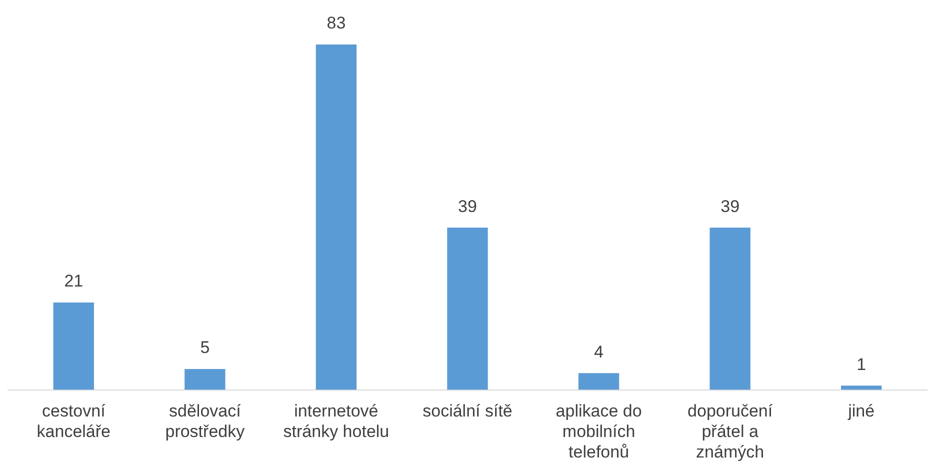 The height and width of the screenshot is (475, 935). Describe the element at coordinates (336, 23) in the screenshot. I see `data-label: 83` at that location.